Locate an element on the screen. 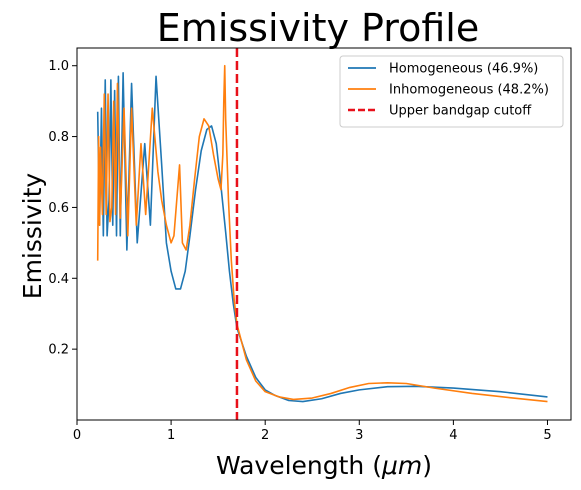  x-tick-label: 0 is located at coordinates (77, 435).